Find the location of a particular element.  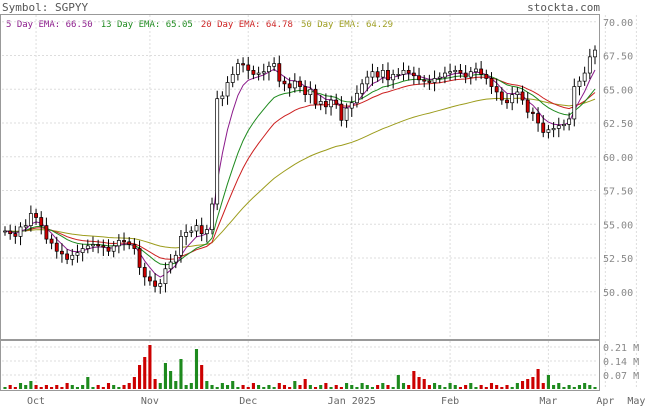

ema-legend-item: 20 Day EMA: 64.78 is located at coordinates (246, 25).